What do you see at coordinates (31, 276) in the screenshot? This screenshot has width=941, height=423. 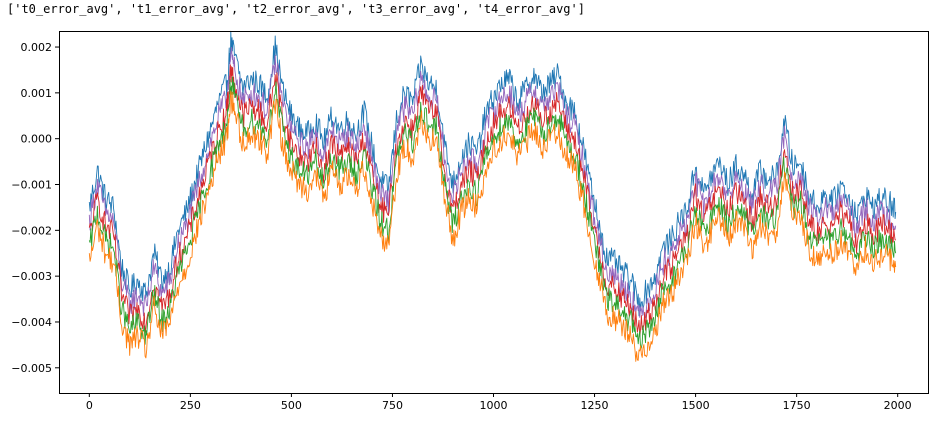 I see `y-tick-label: −0.003` at bounding box center [31, 276].